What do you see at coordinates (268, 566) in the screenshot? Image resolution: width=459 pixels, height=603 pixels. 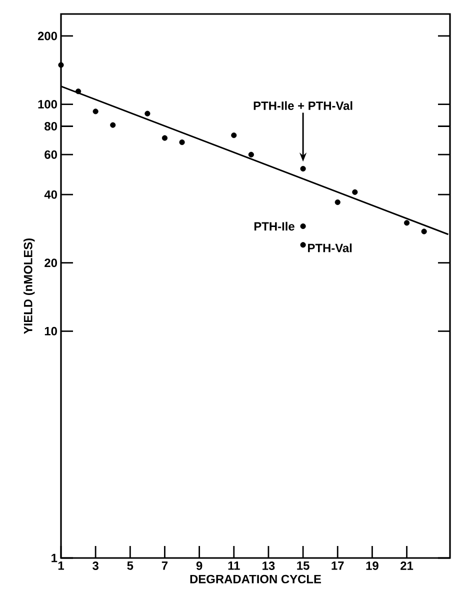 I see `x-tick-label: 13` at bounding box center [268, 566].